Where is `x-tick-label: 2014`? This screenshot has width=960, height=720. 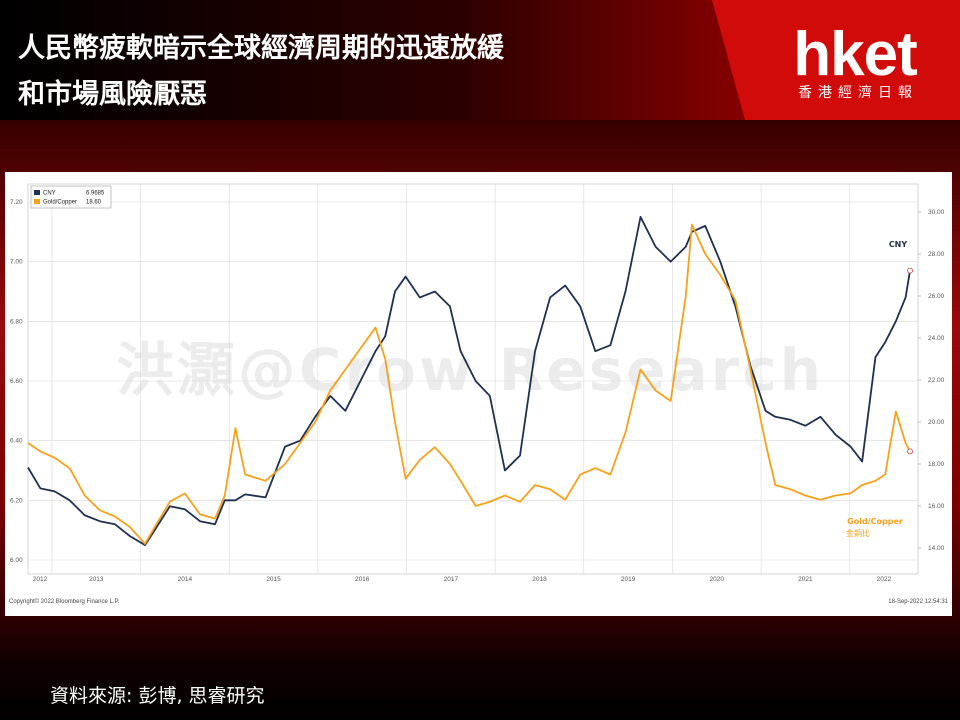
x-tick-label: 2014 is located at coordinates (185, 579).